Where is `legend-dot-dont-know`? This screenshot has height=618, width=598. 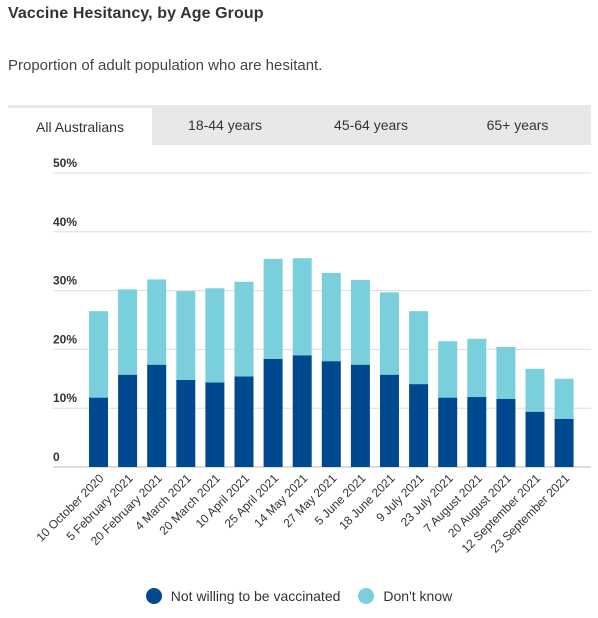
legend-dot-dont-know is located at coordinates (366, 596).